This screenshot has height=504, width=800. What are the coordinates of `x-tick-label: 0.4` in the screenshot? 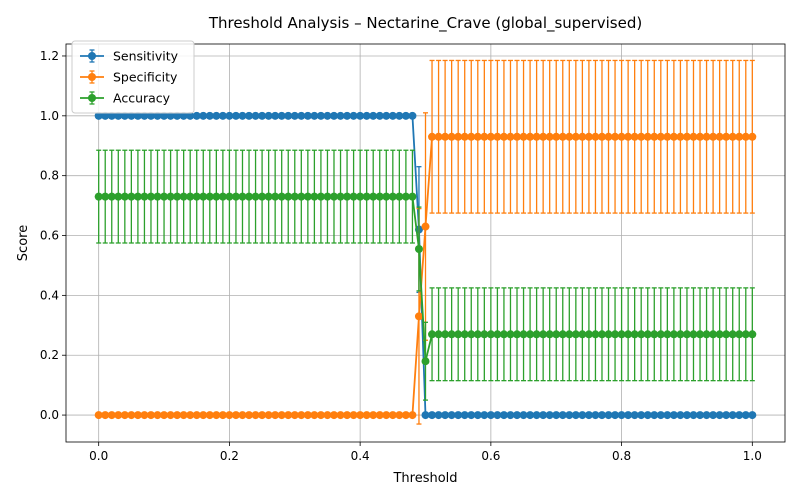 It's located at (360, 456).